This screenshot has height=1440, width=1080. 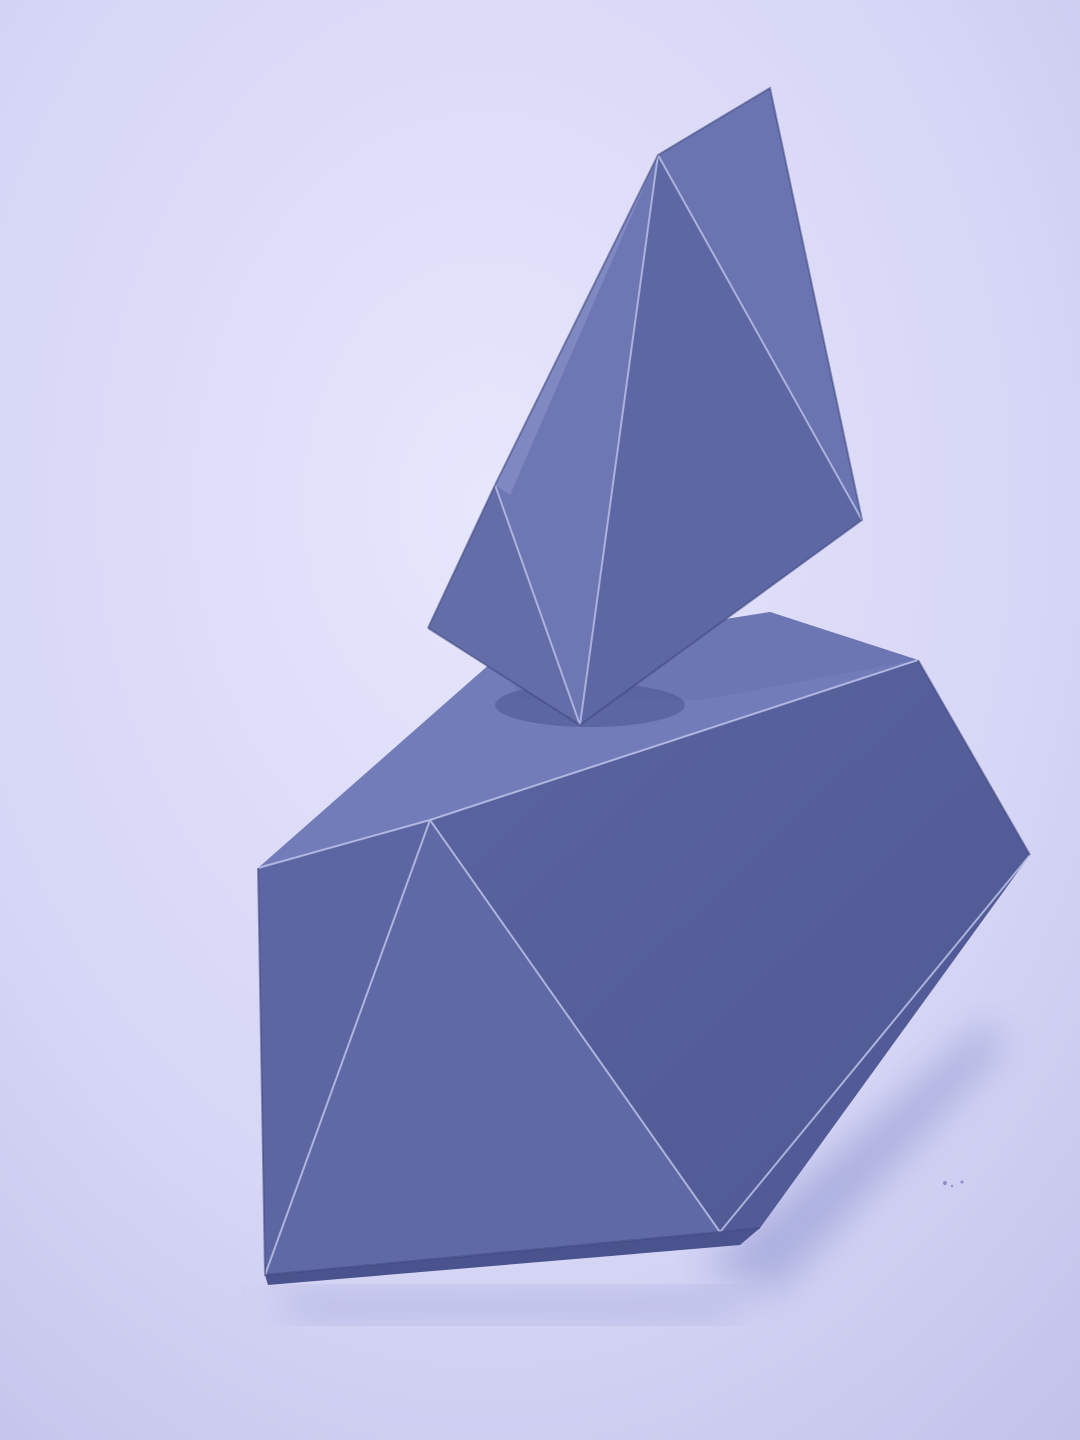 I want to click on large-polyhedron-front-face, so click(x=492, y=1047).